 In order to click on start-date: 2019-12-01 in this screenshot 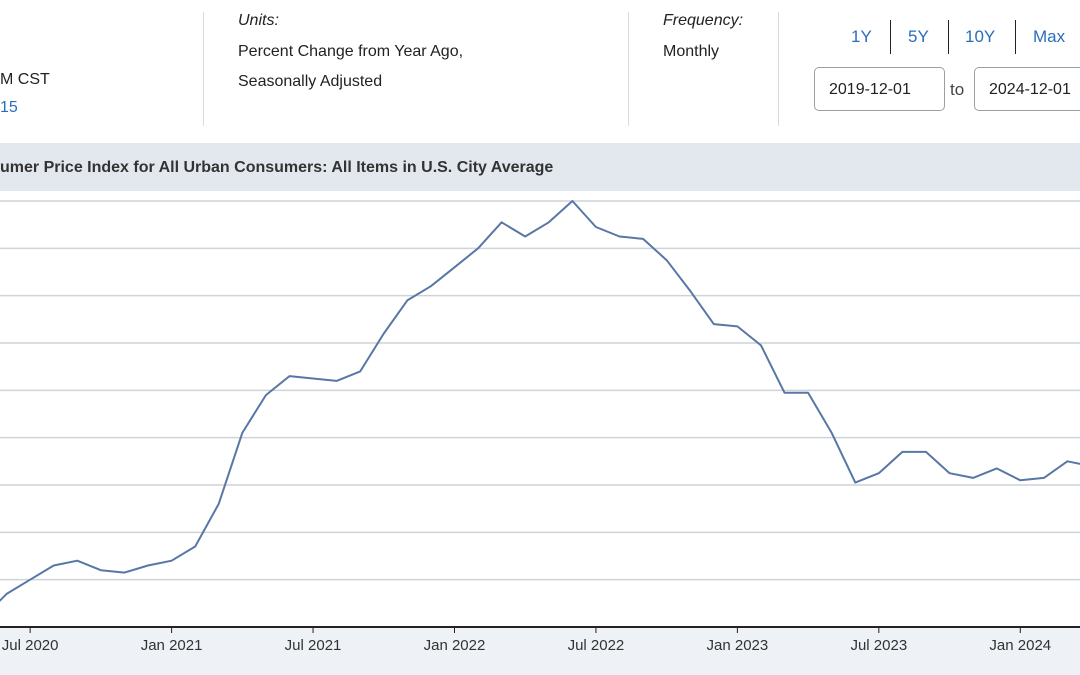, I will do `click(879, 89)`.